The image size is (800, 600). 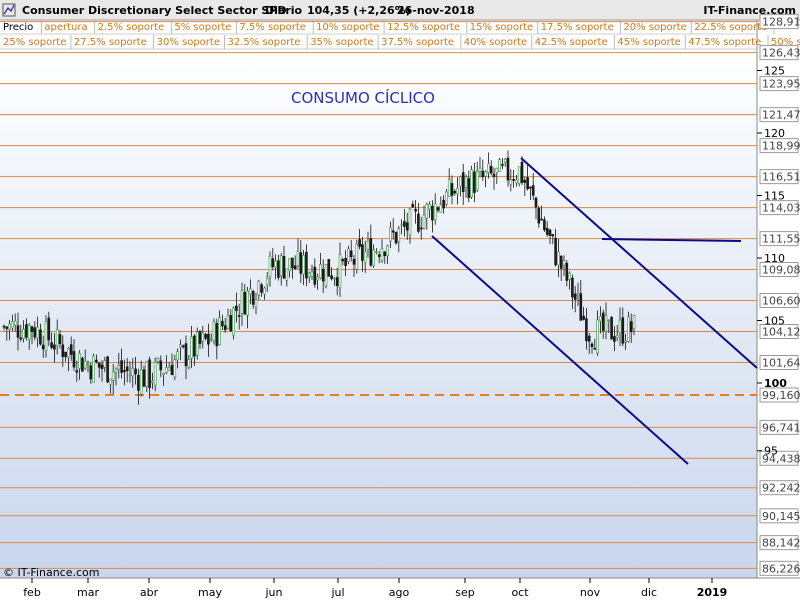 I want to click on x-tick-label: may, so click(x=210, y=592).